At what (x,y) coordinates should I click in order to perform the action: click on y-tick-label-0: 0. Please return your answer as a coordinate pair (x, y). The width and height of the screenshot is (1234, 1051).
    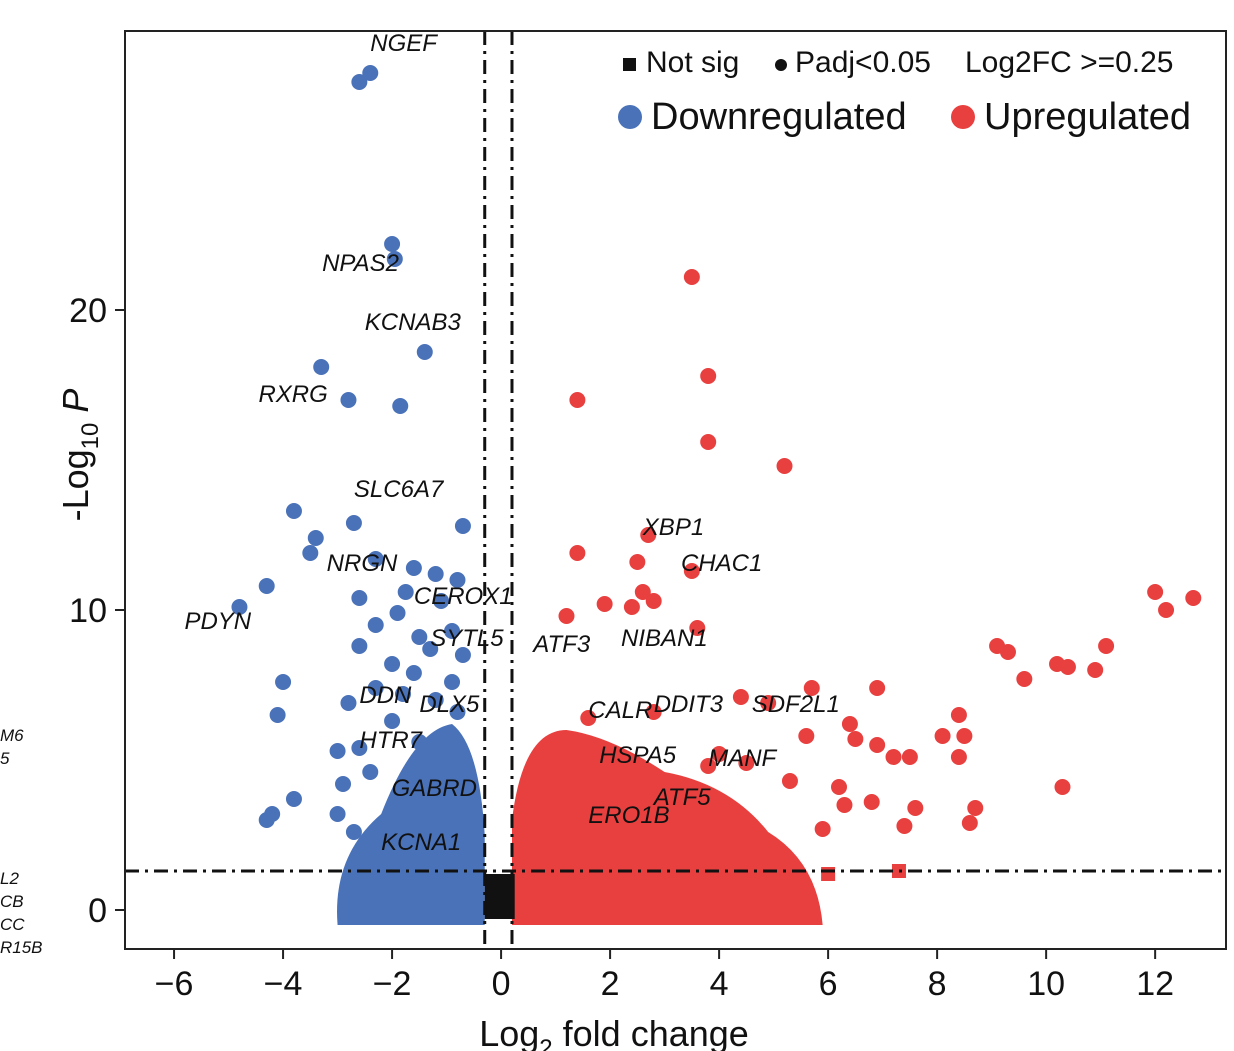
    Looking at the image, I should click on (97, 911).